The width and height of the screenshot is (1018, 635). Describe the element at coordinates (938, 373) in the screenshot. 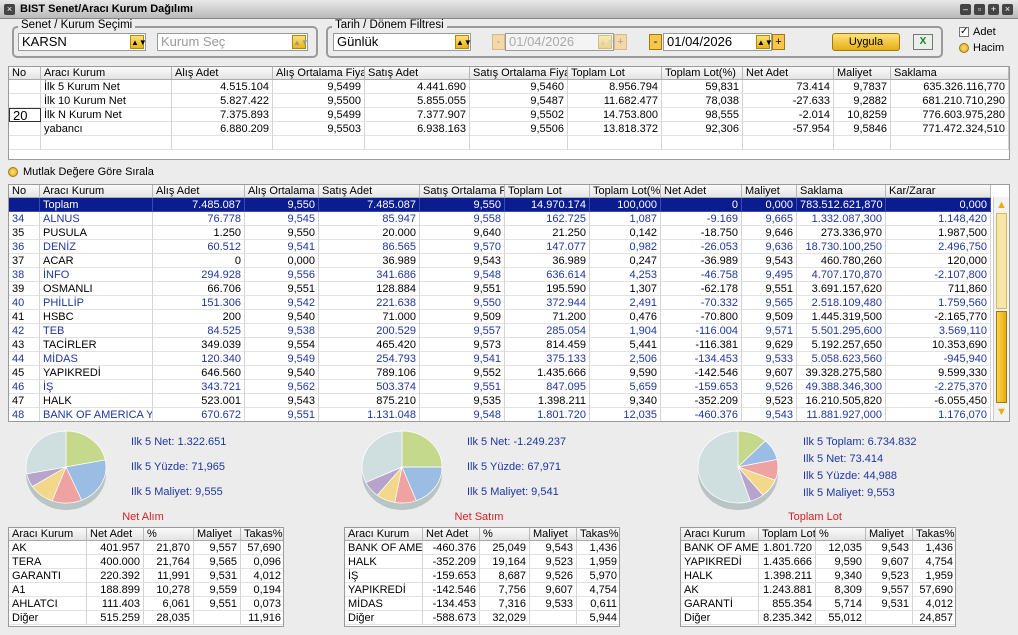

I see `table-cell: 9.599,330` at that location.